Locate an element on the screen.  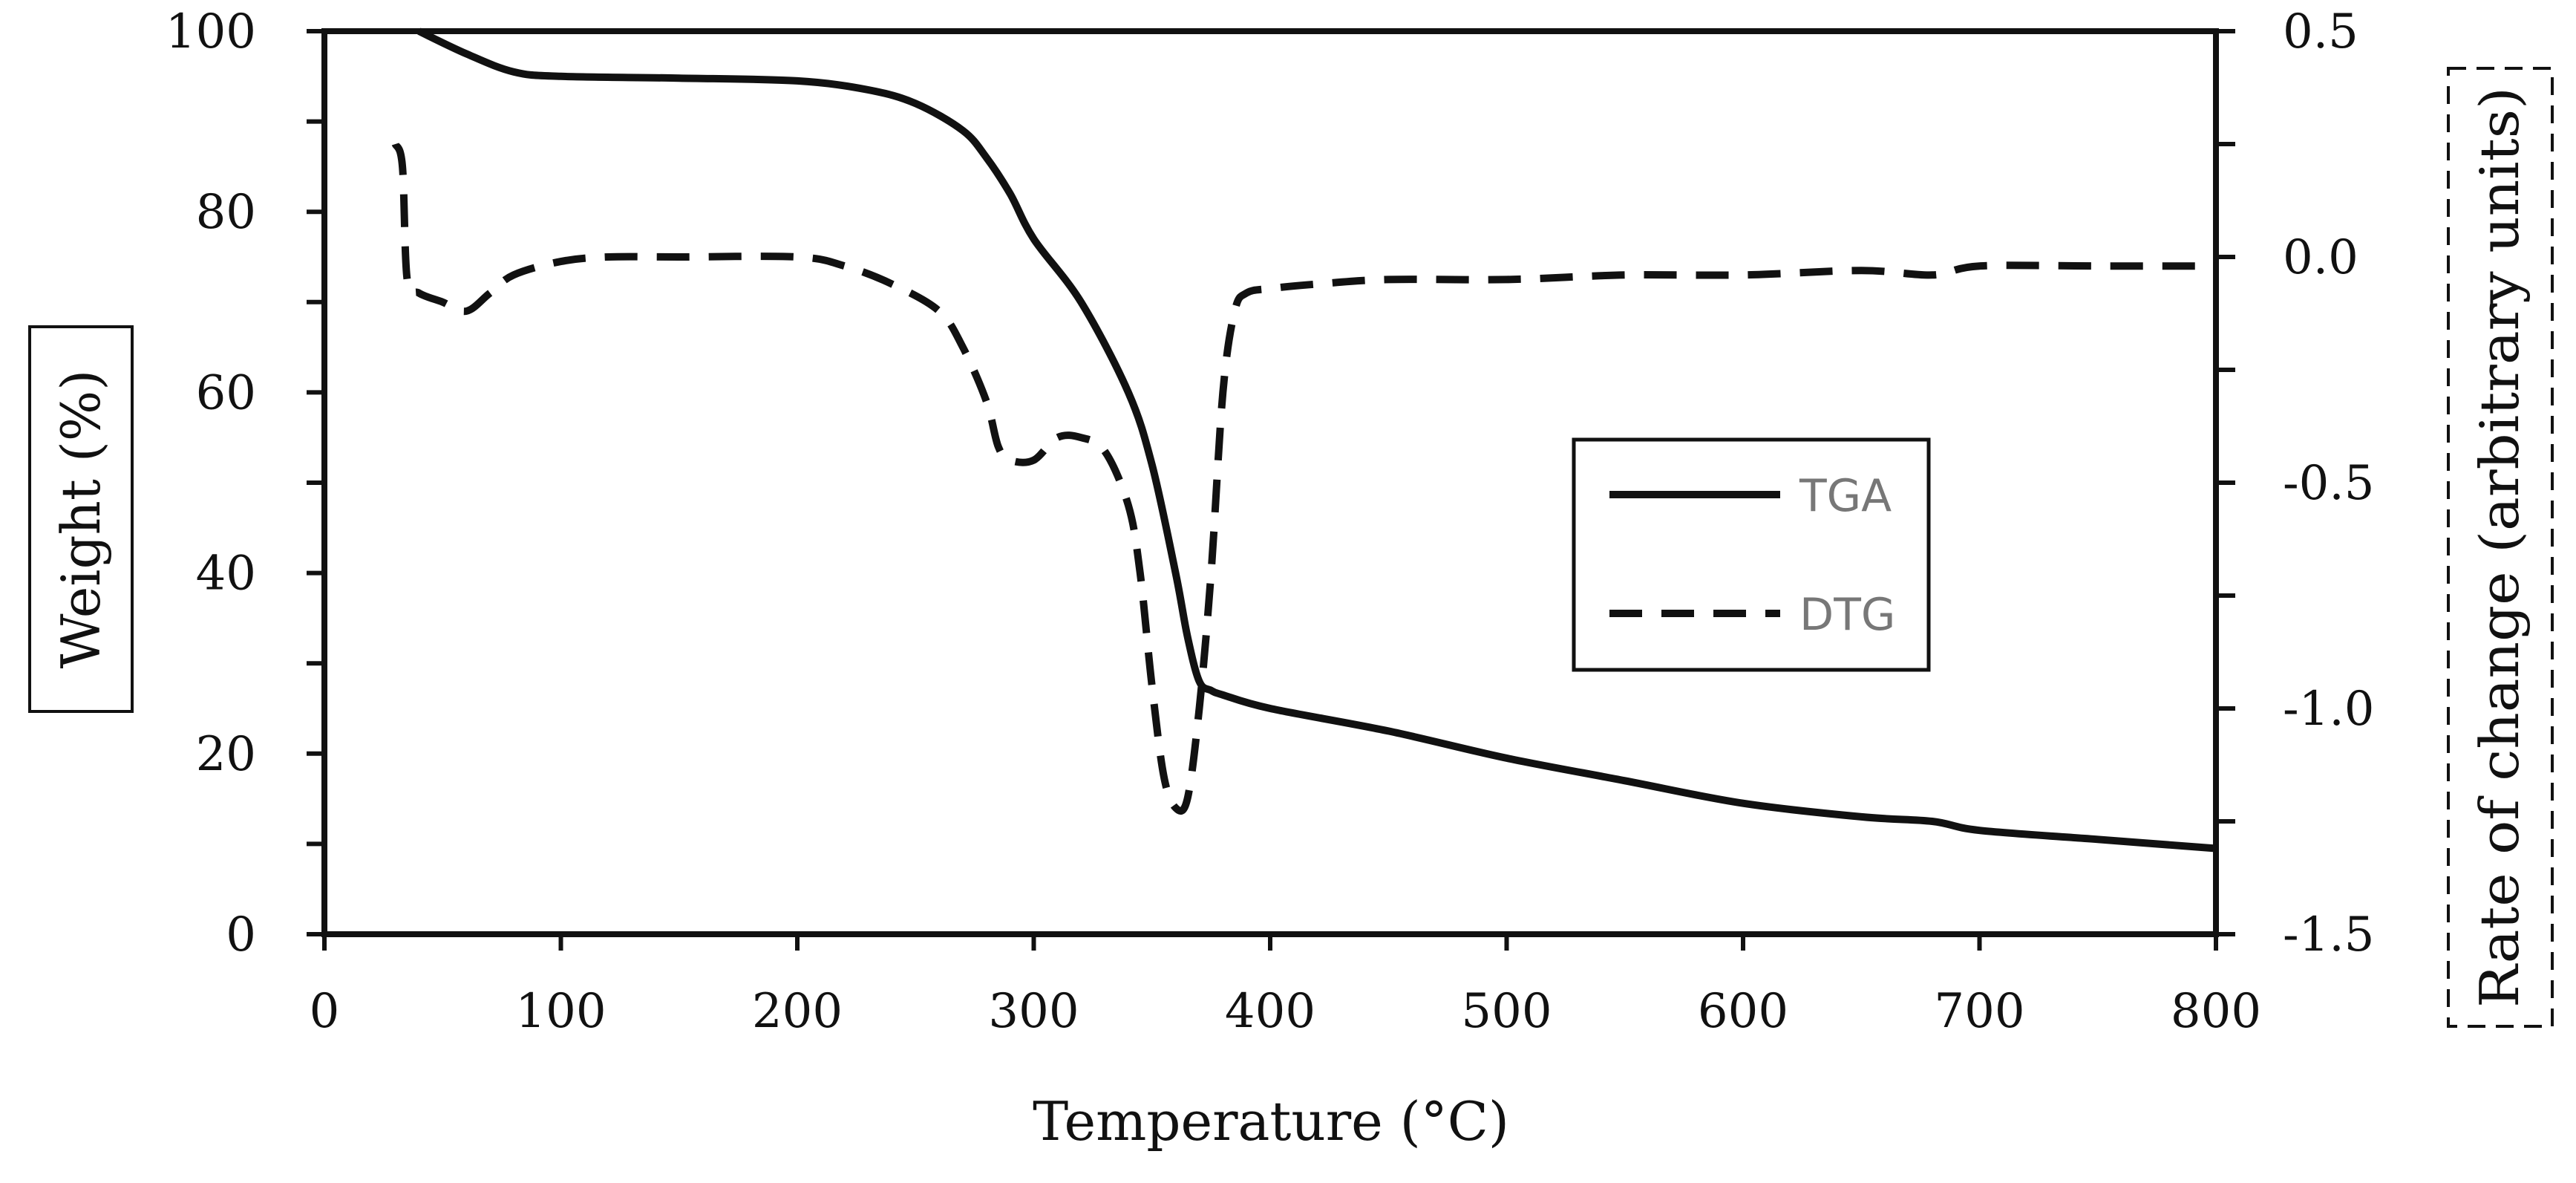
y2-tick-label: 0.0 is located at coordinates (2320, 257).